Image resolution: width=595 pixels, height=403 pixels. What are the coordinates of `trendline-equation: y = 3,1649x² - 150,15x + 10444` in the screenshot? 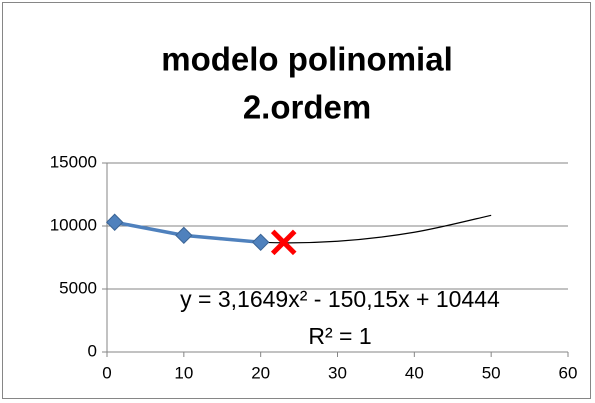 It's located at (340, 299).